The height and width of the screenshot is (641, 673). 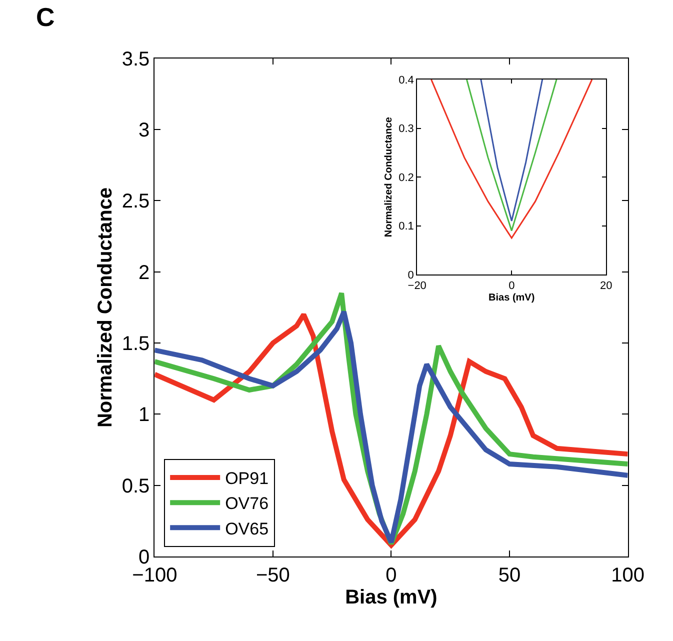 I want to click on legend-label: OV65, so click(x=247, y=528).